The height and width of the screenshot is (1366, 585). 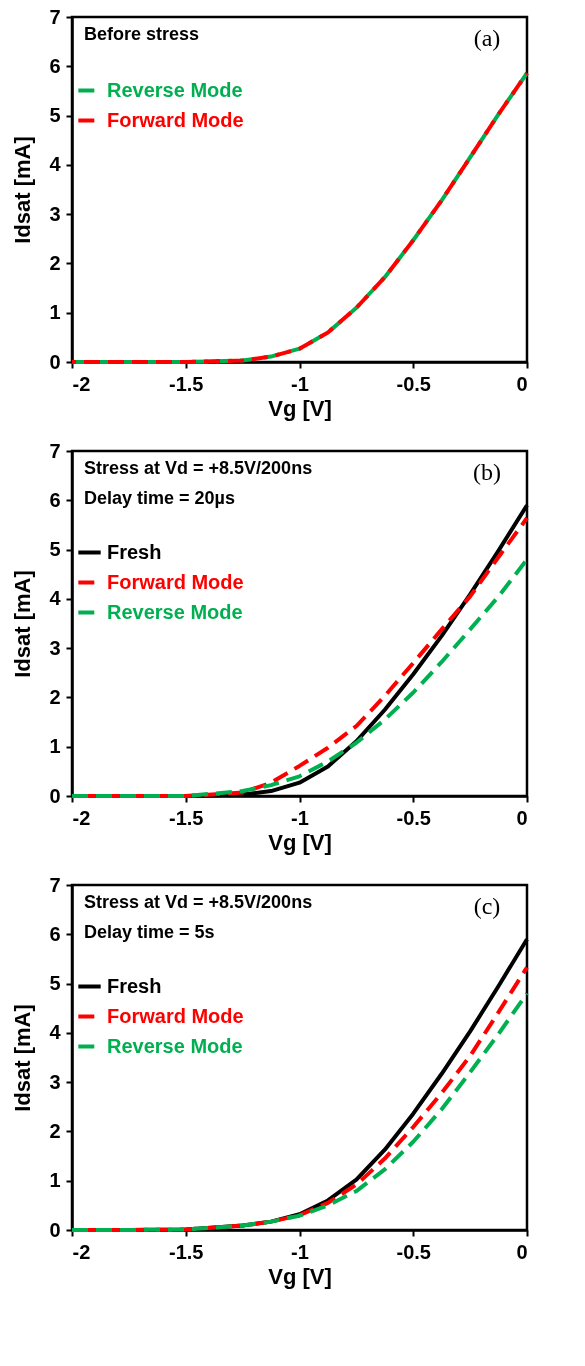 What do you see at coordinates (487, 38) in the screenshot?
I see `annotation: (a)` at bounding box center [487, 38].